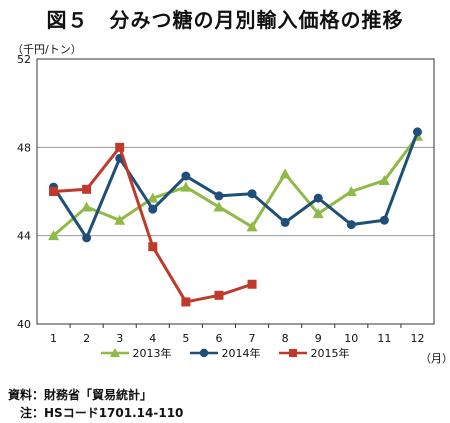 The width and height of the screenshot is (450, 423). Describe the element at coordinates (119, 338) in the screenshot. I see `x-tick-label-3: 3` at that location.